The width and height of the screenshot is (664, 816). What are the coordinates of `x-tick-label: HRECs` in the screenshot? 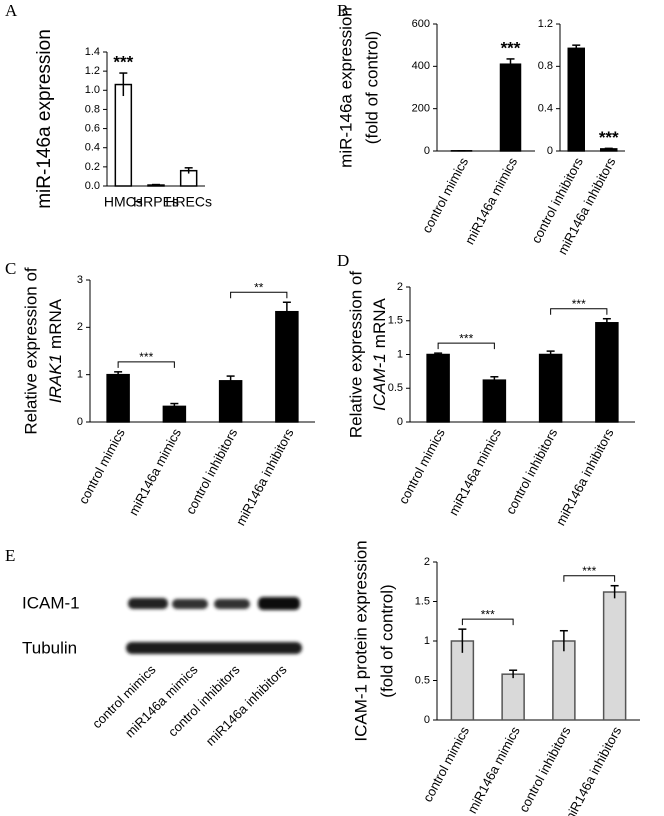 It's located at (188, 202).